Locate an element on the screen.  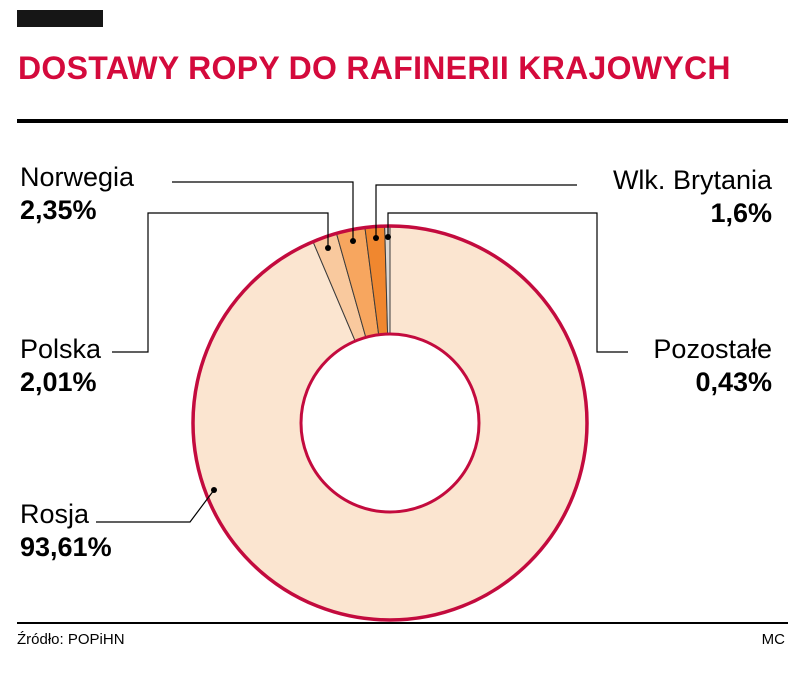
source-text: Źródło: POPiHN is located at coordinates (71, 639).